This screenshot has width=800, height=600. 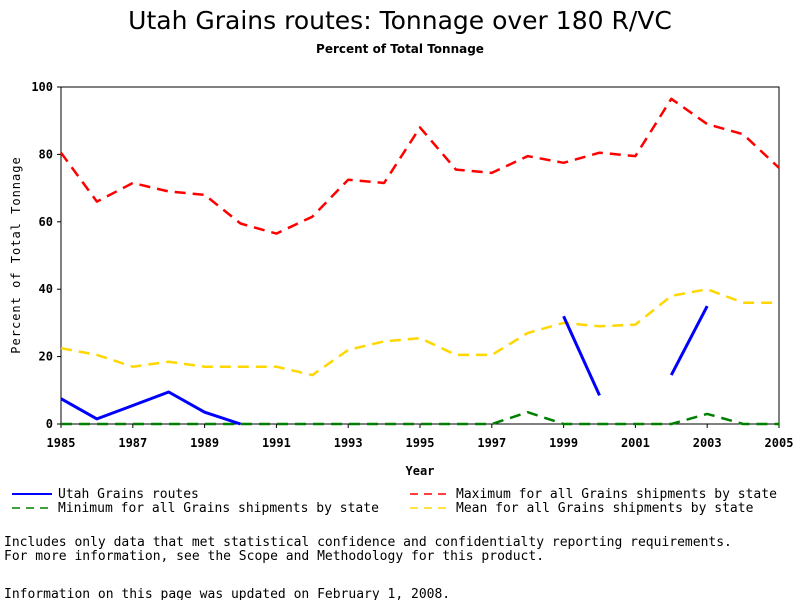 I want to click on y-tick-label: 0, so click(x=49, y=424).